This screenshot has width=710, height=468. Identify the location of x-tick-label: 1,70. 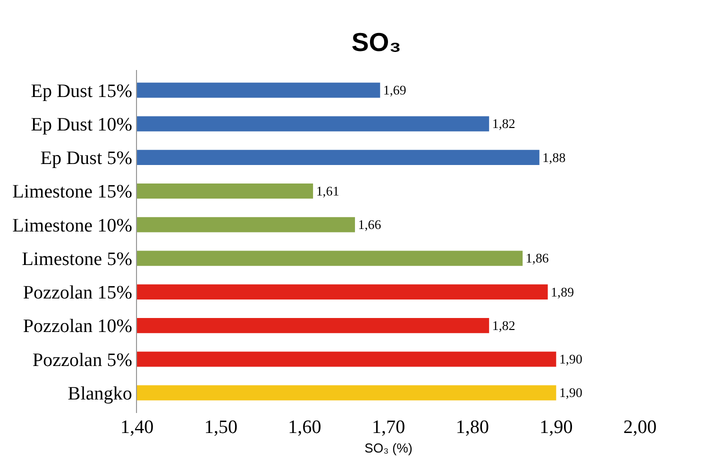
(389, 427).